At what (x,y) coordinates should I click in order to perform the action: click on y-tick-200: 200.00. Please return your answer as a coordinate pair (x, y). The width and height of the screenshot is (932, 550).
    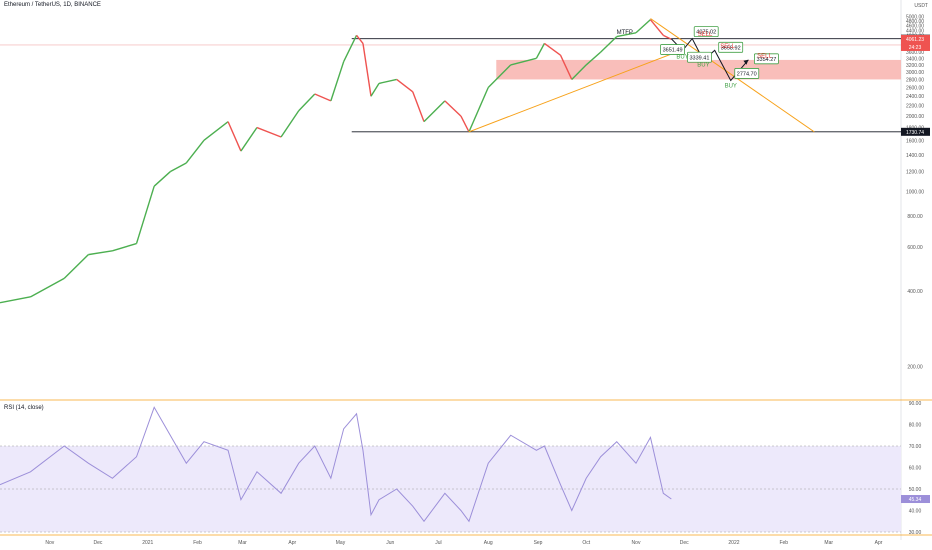
    Looking at the image, I should click on (915, 368).